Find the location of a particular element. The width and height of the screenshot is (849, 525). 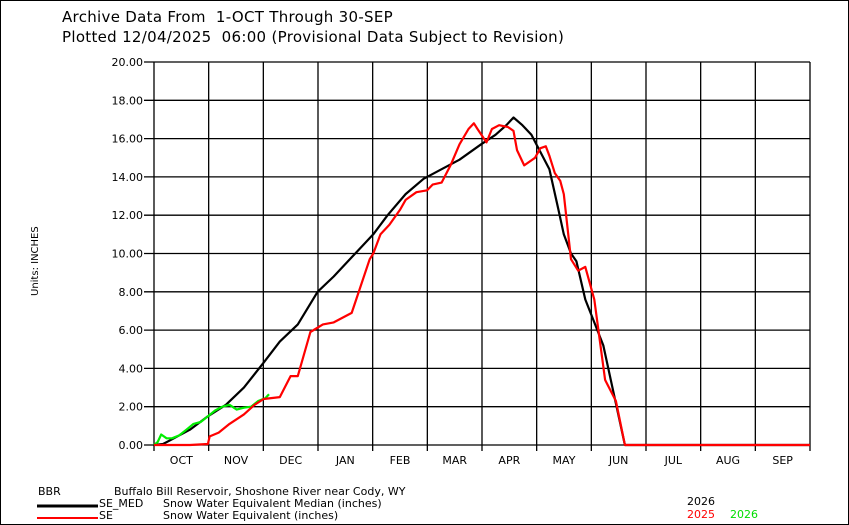

y-tick-label: 20.00 is located at coordinates (128, 62).